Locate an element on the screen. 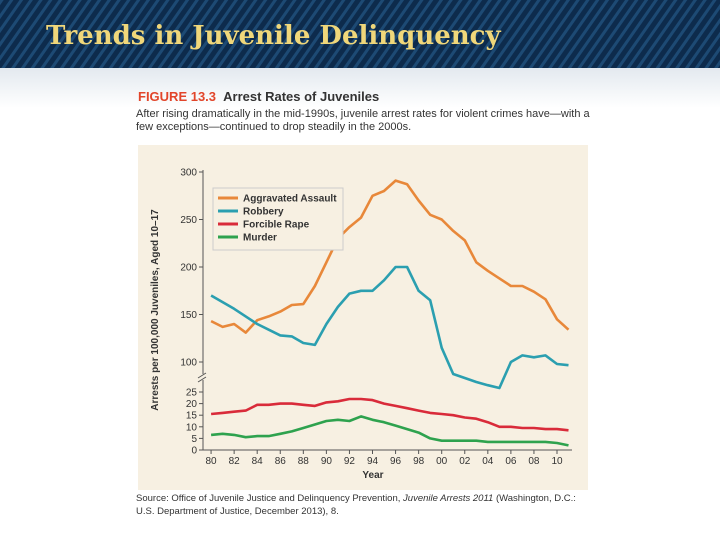 This screenshot has width=720, height=545. x-tick-label: 96 is located at coordinates (396, 461).